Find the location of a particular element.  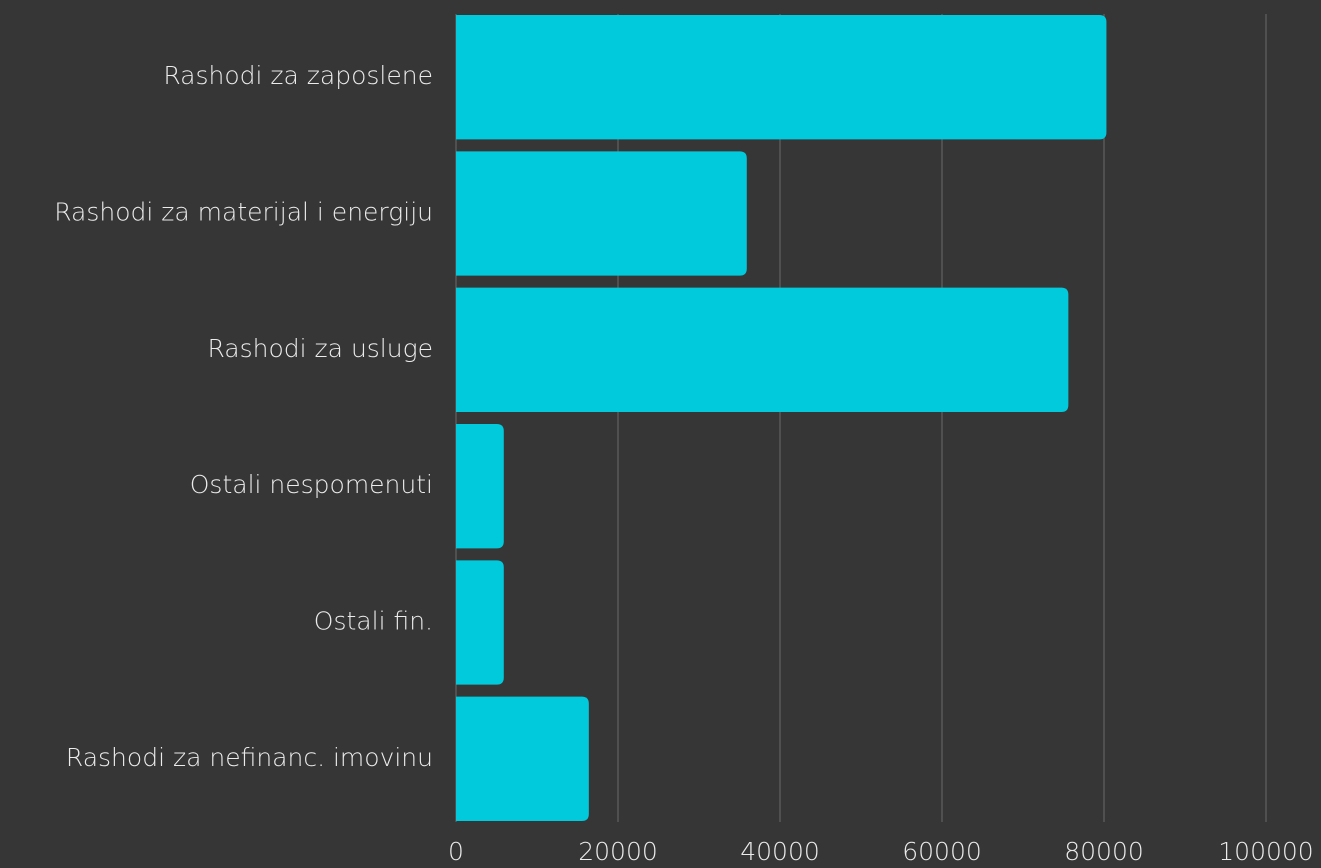

y-tick-label: Rashodi za materijal i energiju is located at coordinates (243, 212).